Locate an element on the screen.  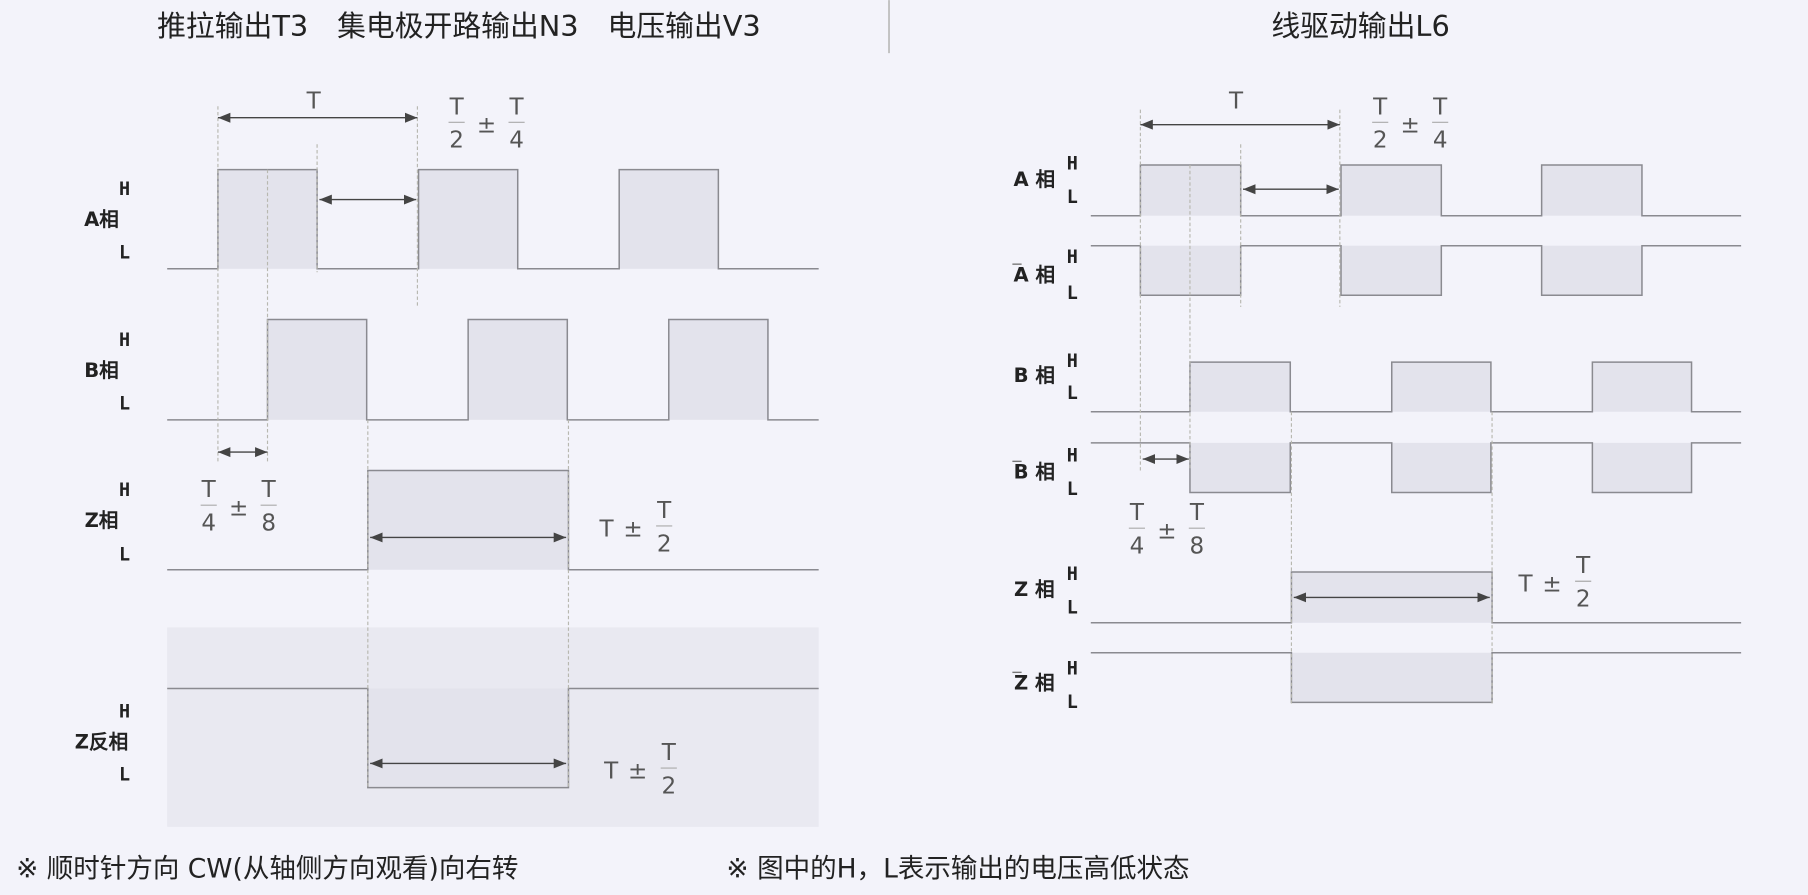
left-z-inverse-tolerance-numerator: T is located at coordinates (669, 753).